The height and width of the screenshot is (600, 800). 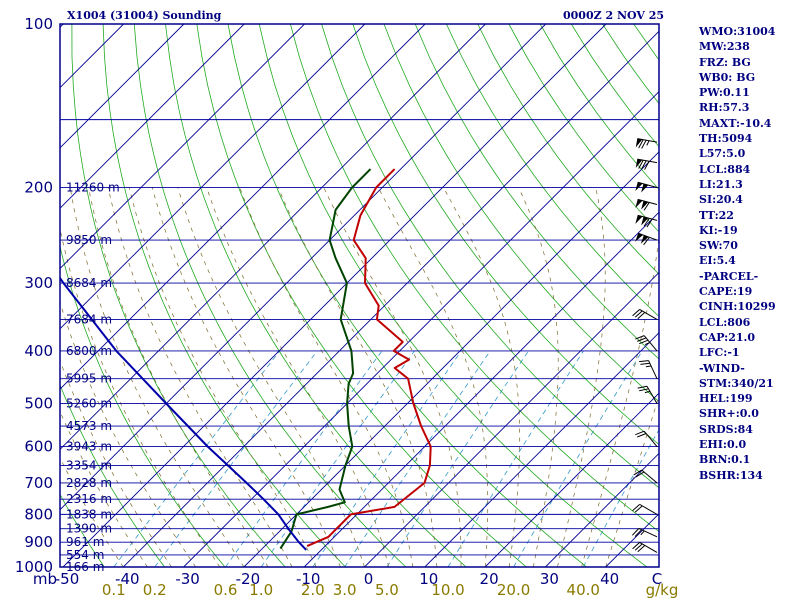 I want to click on height-label: 9850 m, so click(x=89, y=240).